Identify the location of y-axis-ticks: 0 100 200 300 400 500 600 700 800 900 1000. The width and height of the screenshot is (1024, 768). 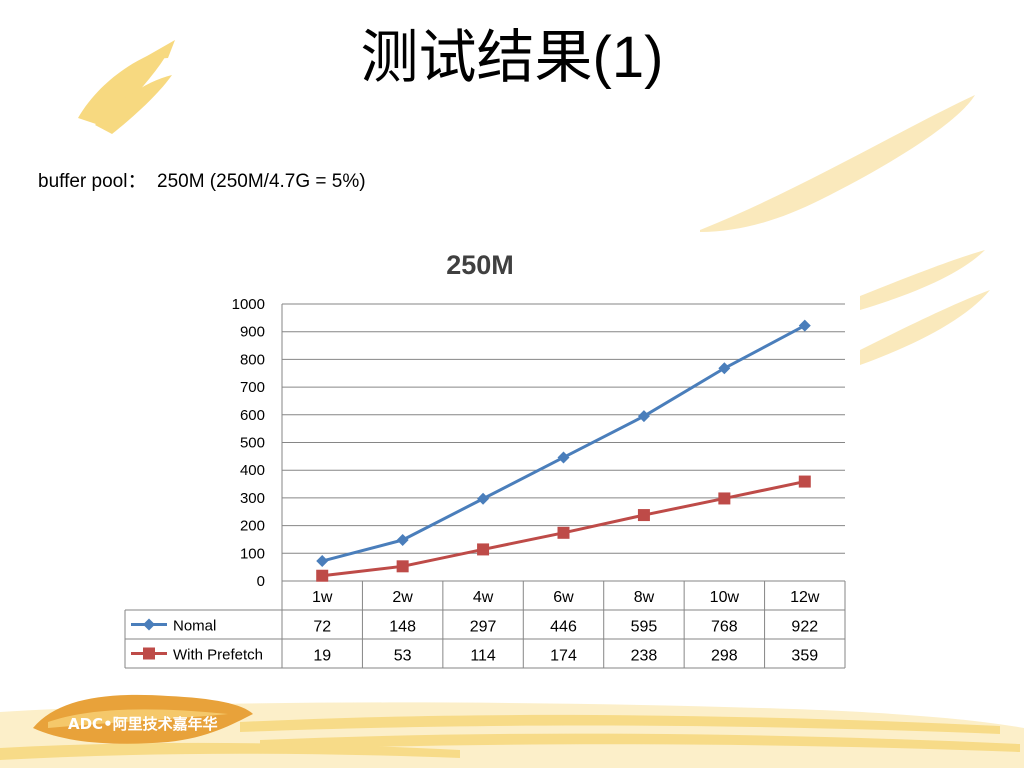
(248, 443).